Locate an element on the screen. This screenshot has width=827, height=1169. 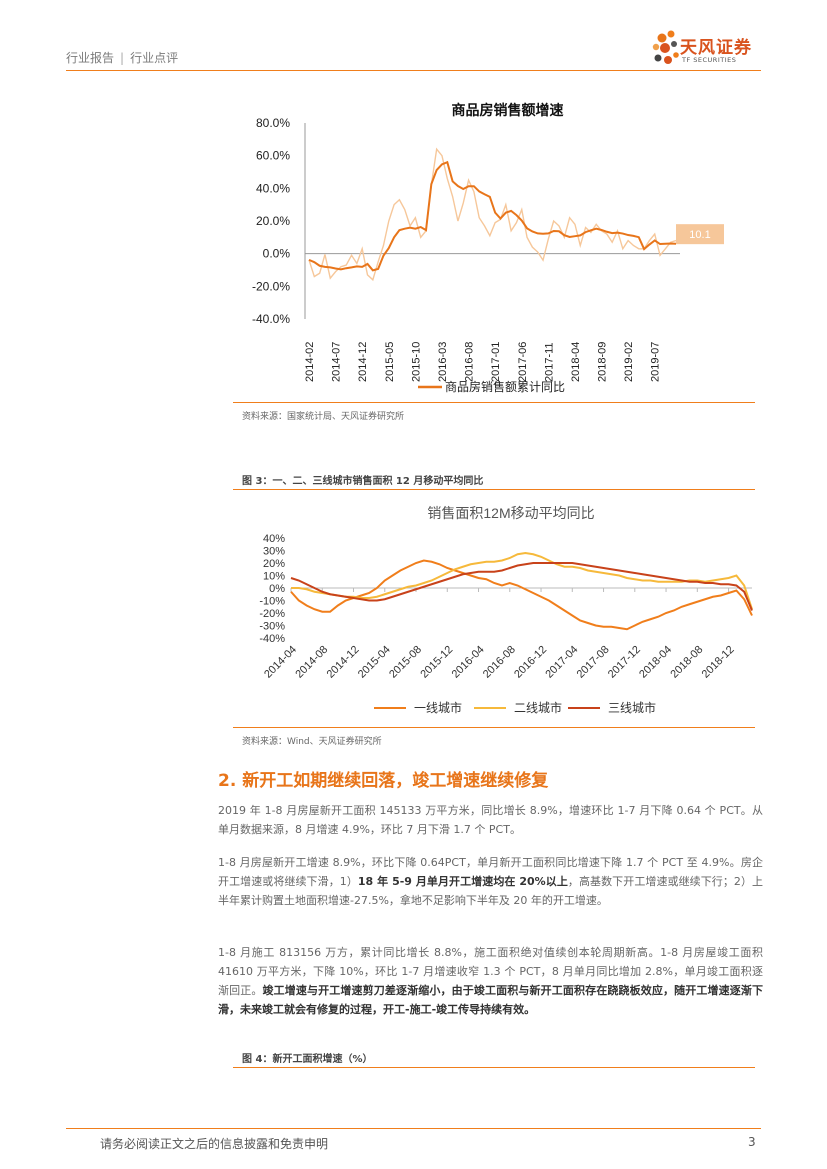
chart2-title: 销售面积12M移动平均同比 is located at coordinates (510, 513).